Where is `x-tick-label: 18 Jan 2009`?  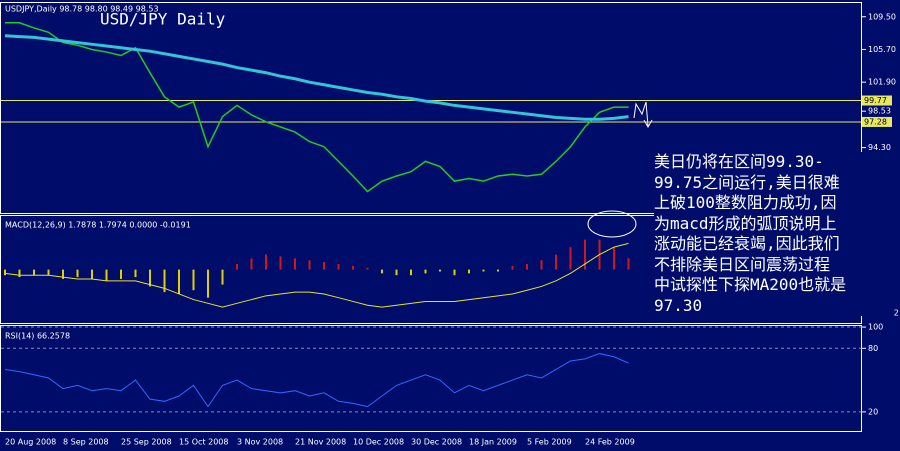
x-tick-label: 18 Jan 2009 is located at coordinates (493, 442).